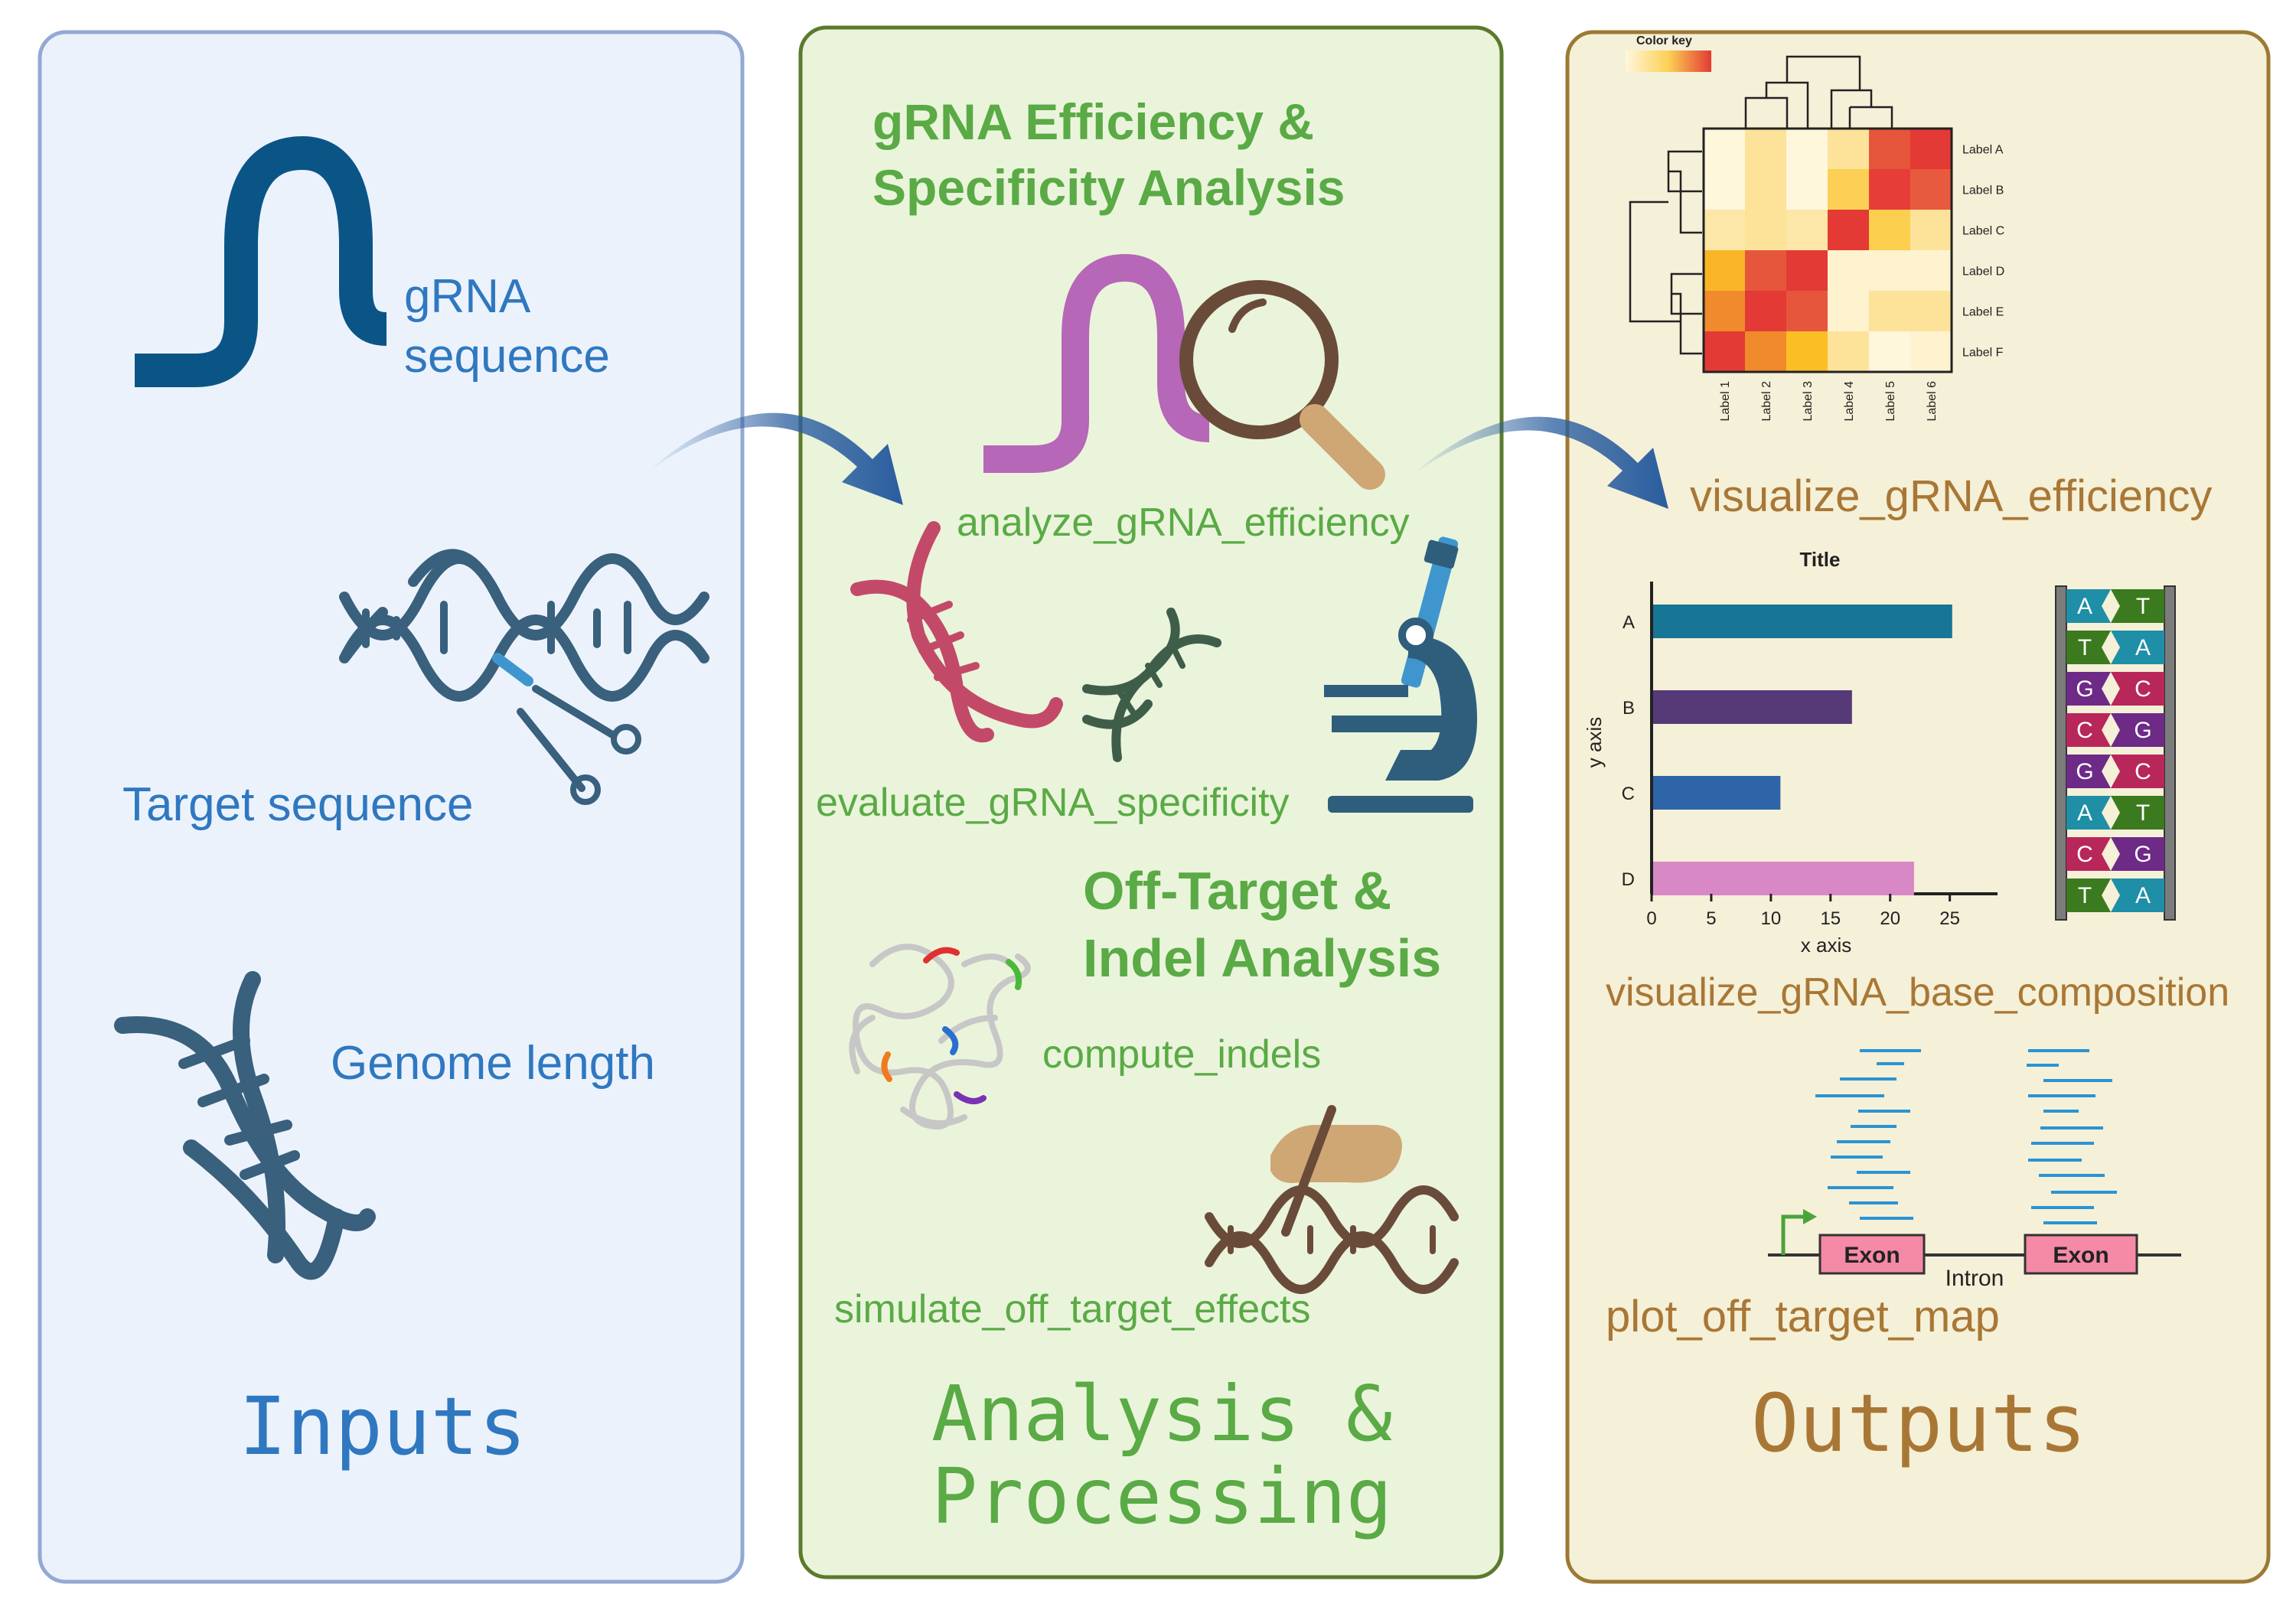  I want to click on base-pair-ladder: A TT AG CC GG CA TC GT A, so click(2115, 753).